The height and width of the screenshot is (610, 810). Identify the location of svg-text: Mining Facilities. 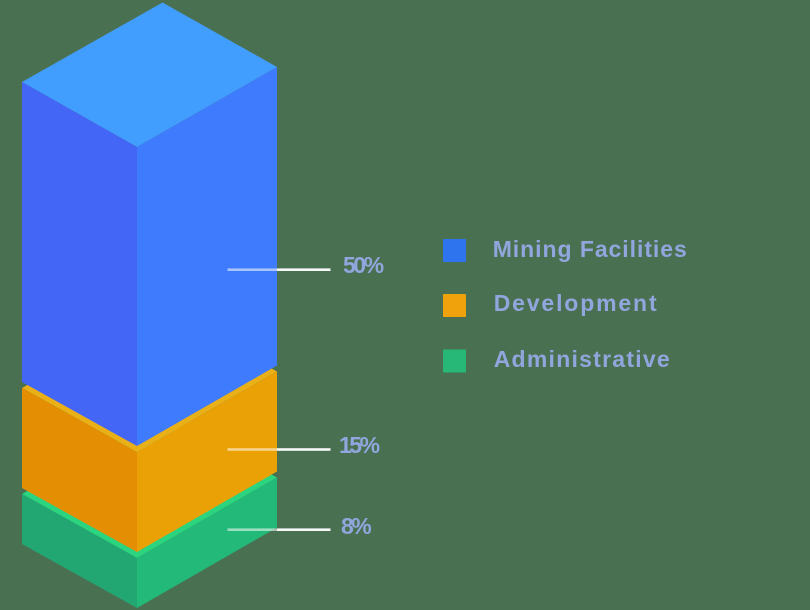
(590, 249).